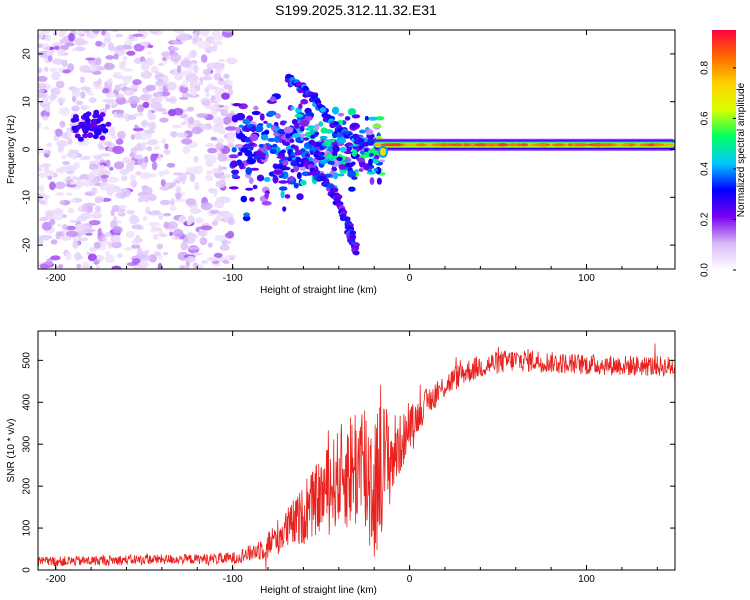 The image size is (750, 600). Describe the element at coordinates (586, 579) in the screenshot. I see `snr-x-tick-label: 100` at that location.